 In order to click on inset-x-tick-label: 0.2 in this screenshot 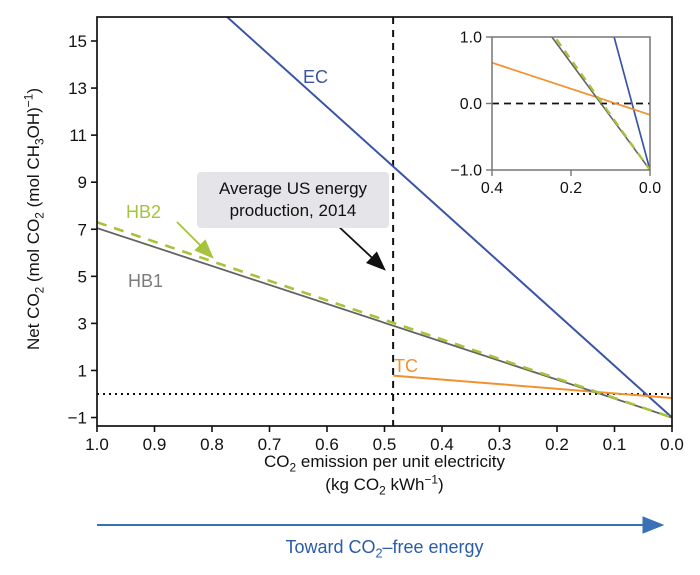, I will do `click(571, 188)`.